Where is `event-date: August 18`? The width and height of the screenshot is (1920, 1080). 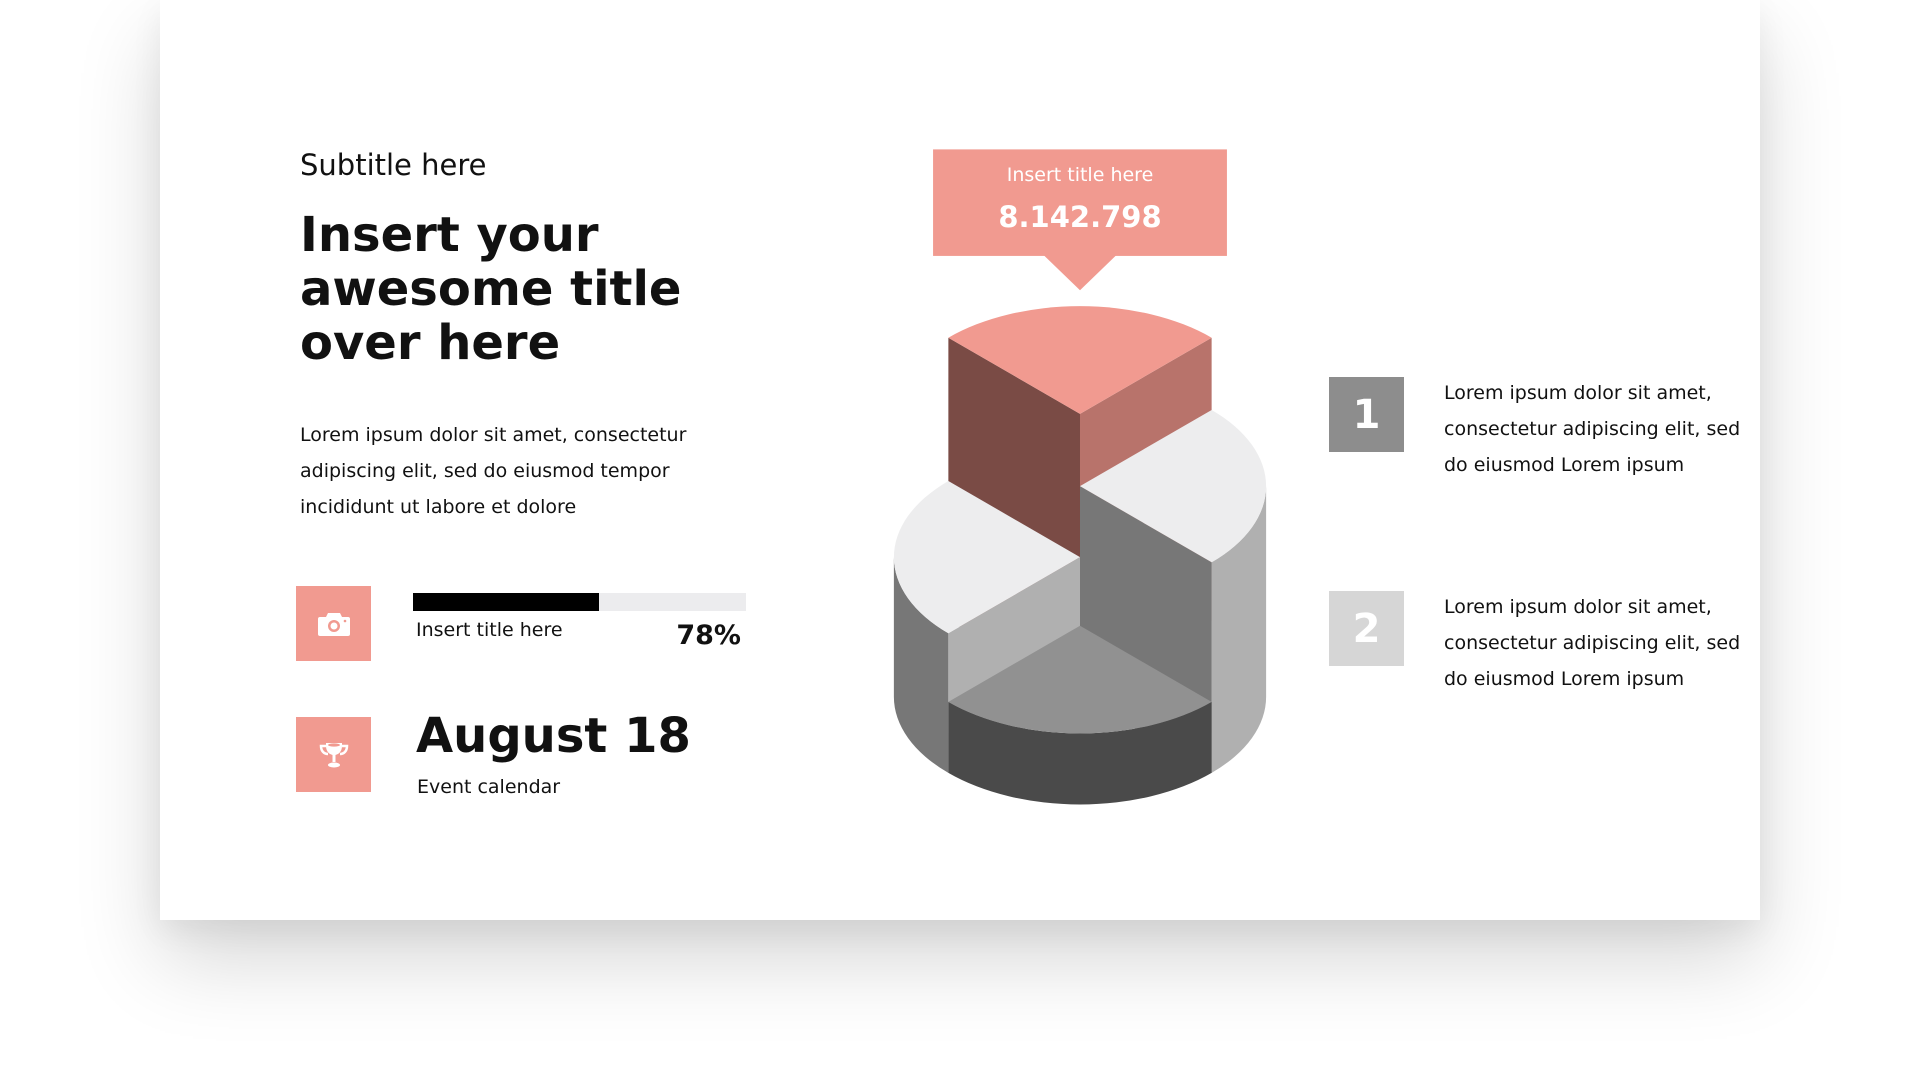
event-date: August 18 is located at coordinates (553, 736).